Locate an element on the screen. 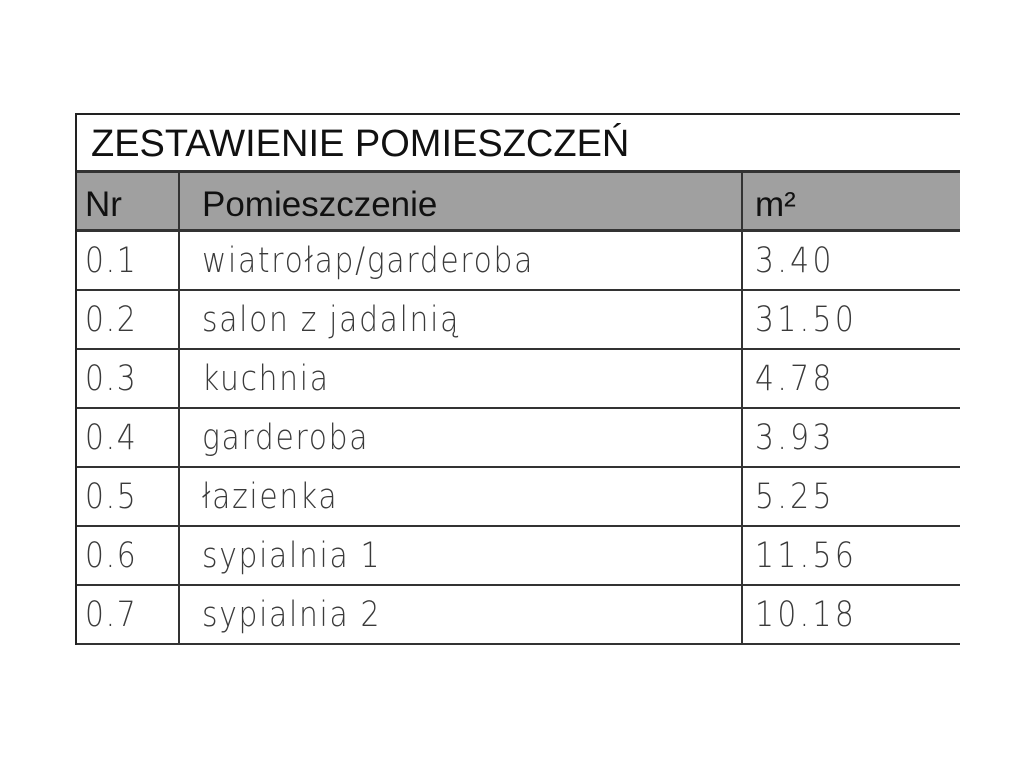 This screenshot has height=757, width=1031. cell-nr: 0.5 is located at coordinates (128, 496).